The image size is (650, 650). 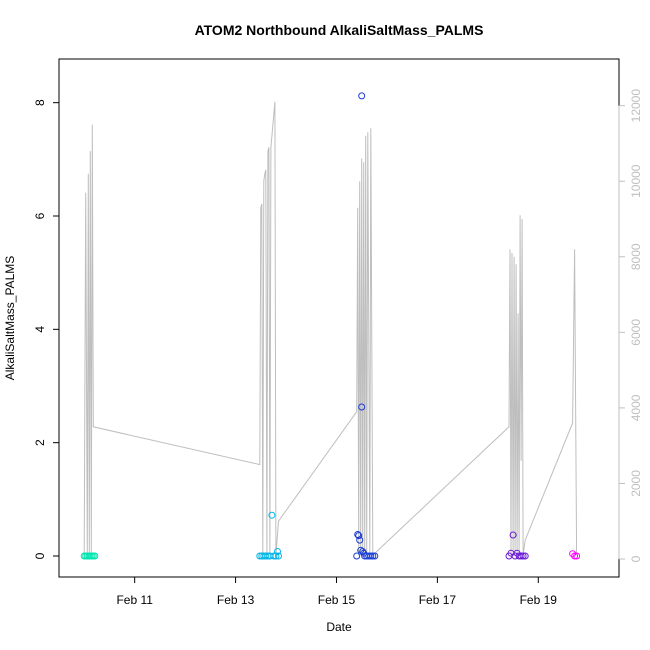 I want to click on y-tick-label: 4, so click(x=40, y=329).